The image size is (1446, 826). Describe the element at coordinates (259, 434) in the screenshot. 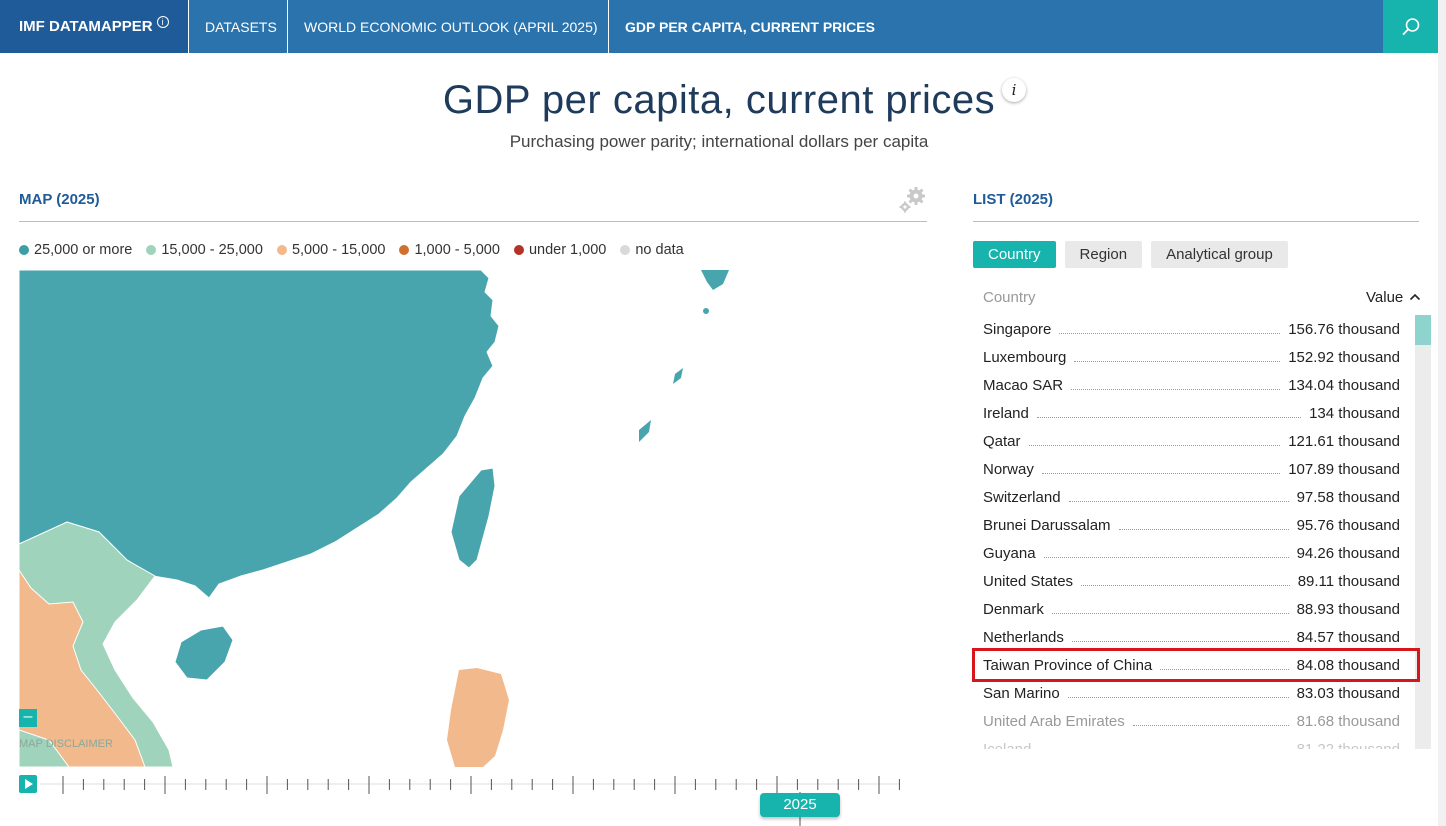

I see `region-china` at that location.